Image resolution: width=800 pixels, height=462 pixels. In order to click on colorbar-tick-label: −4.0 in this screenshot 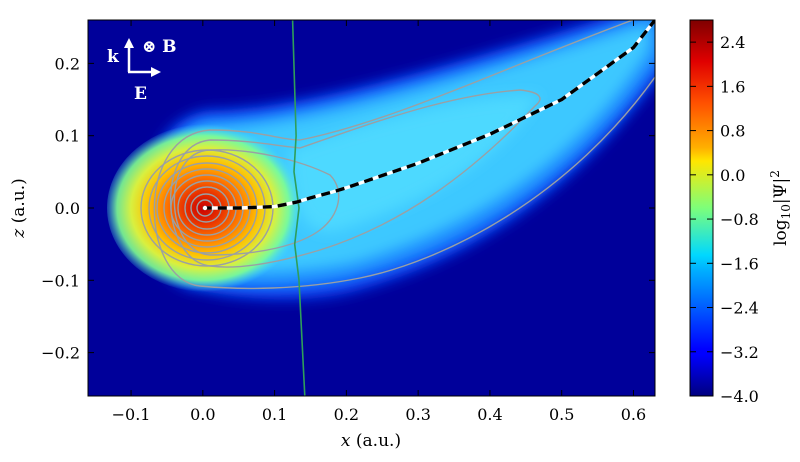, I will do `click(739, 396)`.